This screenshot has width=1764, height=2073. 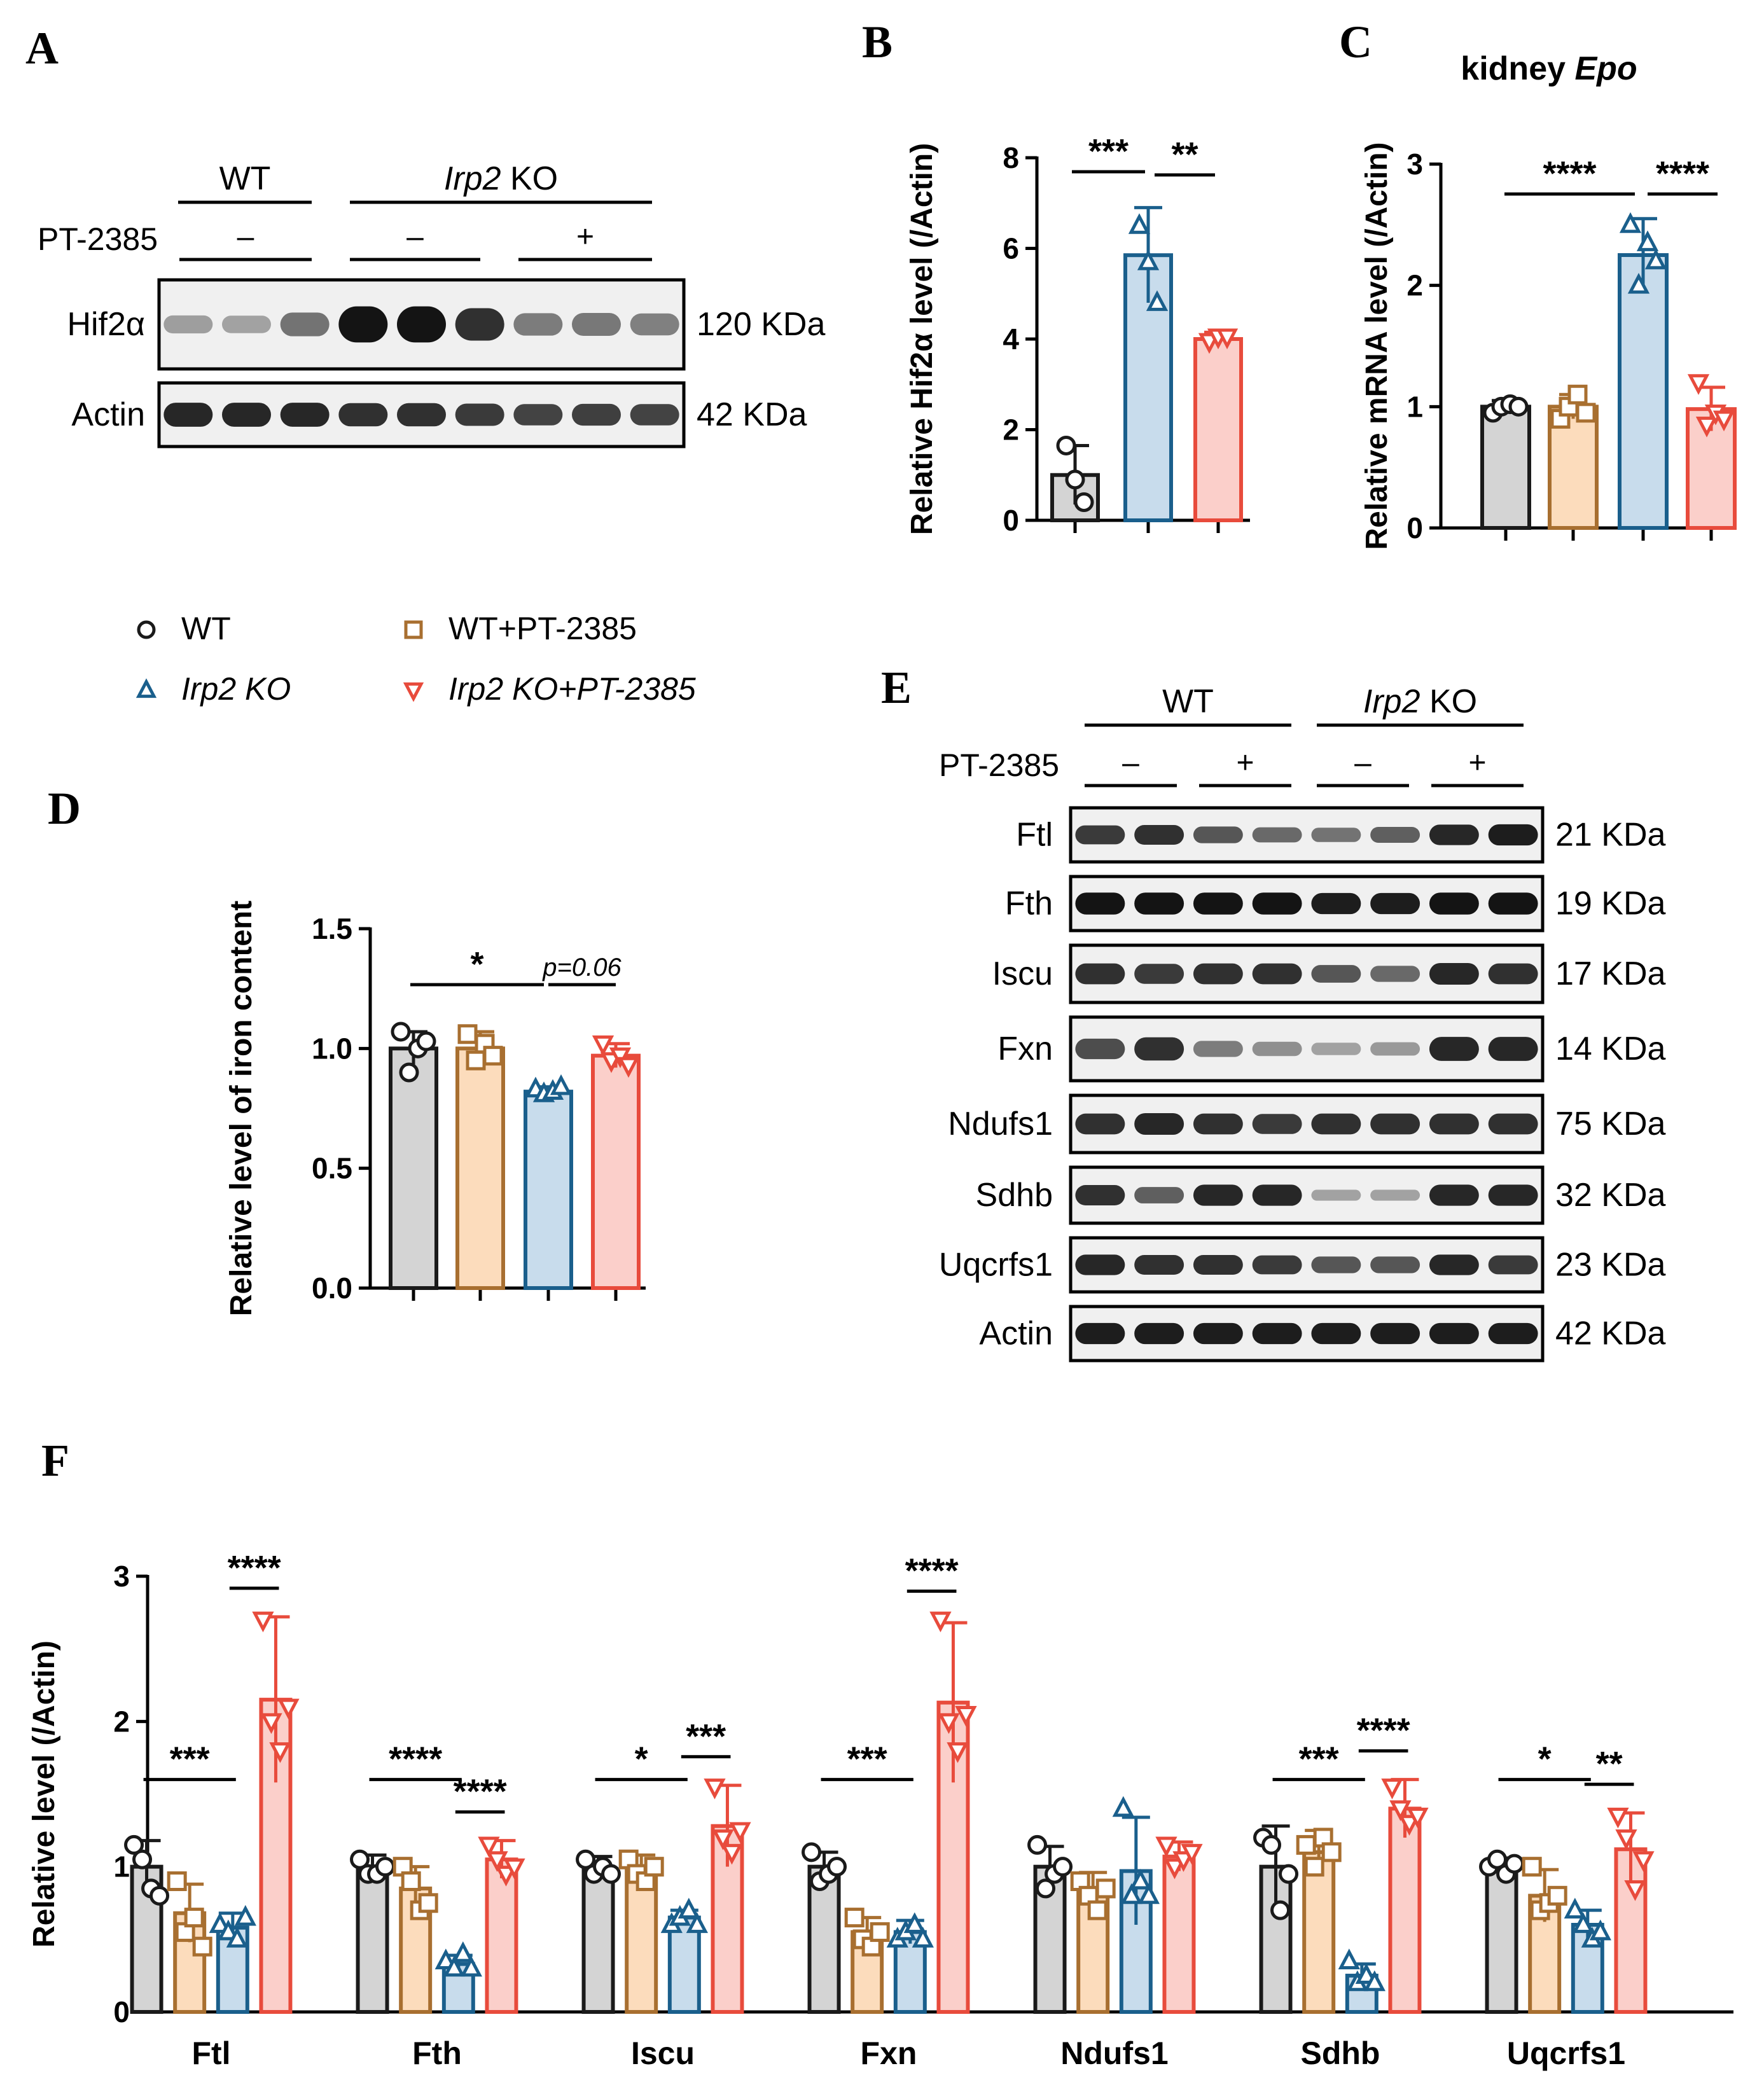 I want to click on blot-treatment-mark: +, so click(x=585, y=237).